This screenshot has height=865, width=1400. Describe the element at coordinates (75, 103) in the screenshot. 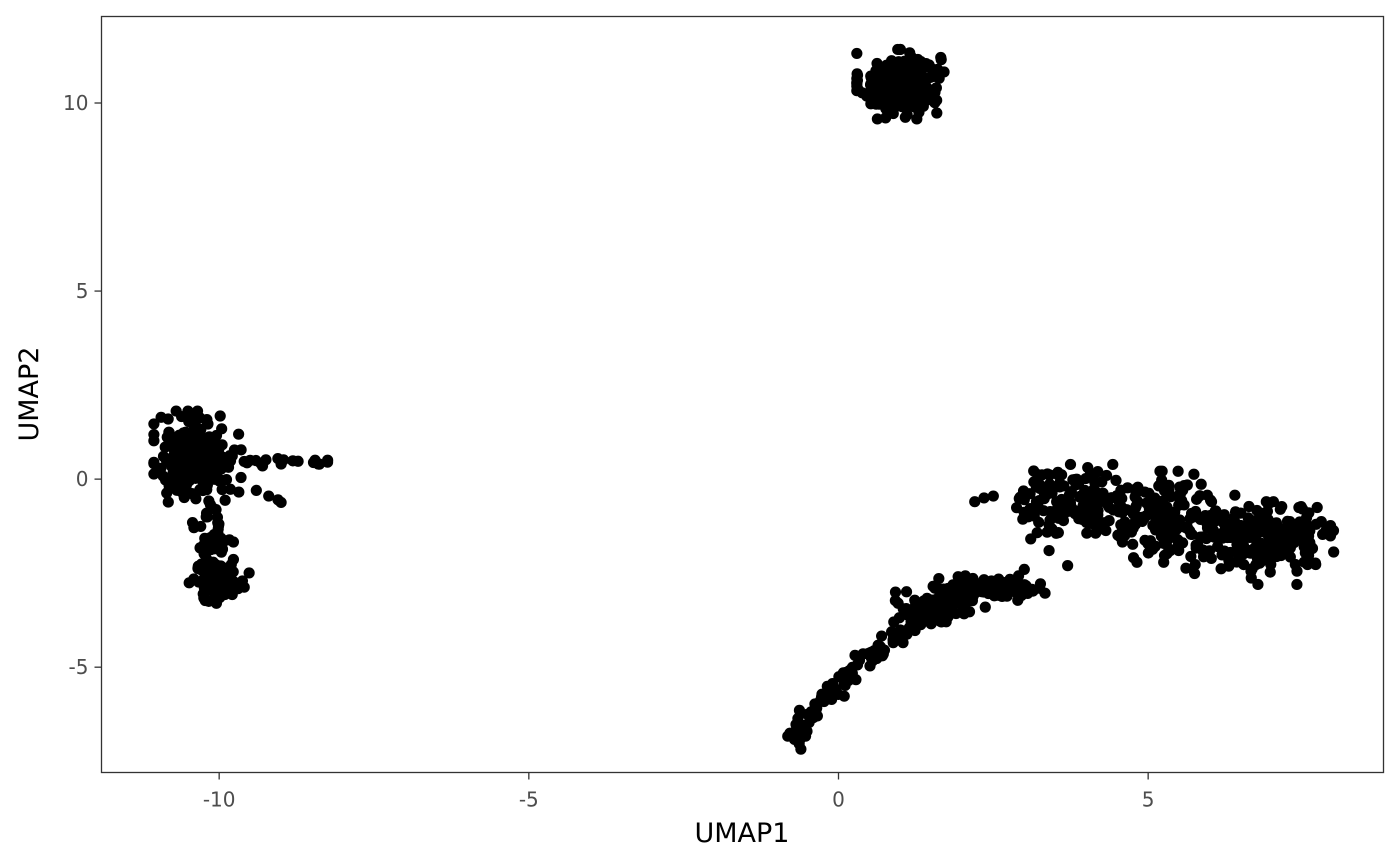

I see `y-tick-label: 10` at that location.